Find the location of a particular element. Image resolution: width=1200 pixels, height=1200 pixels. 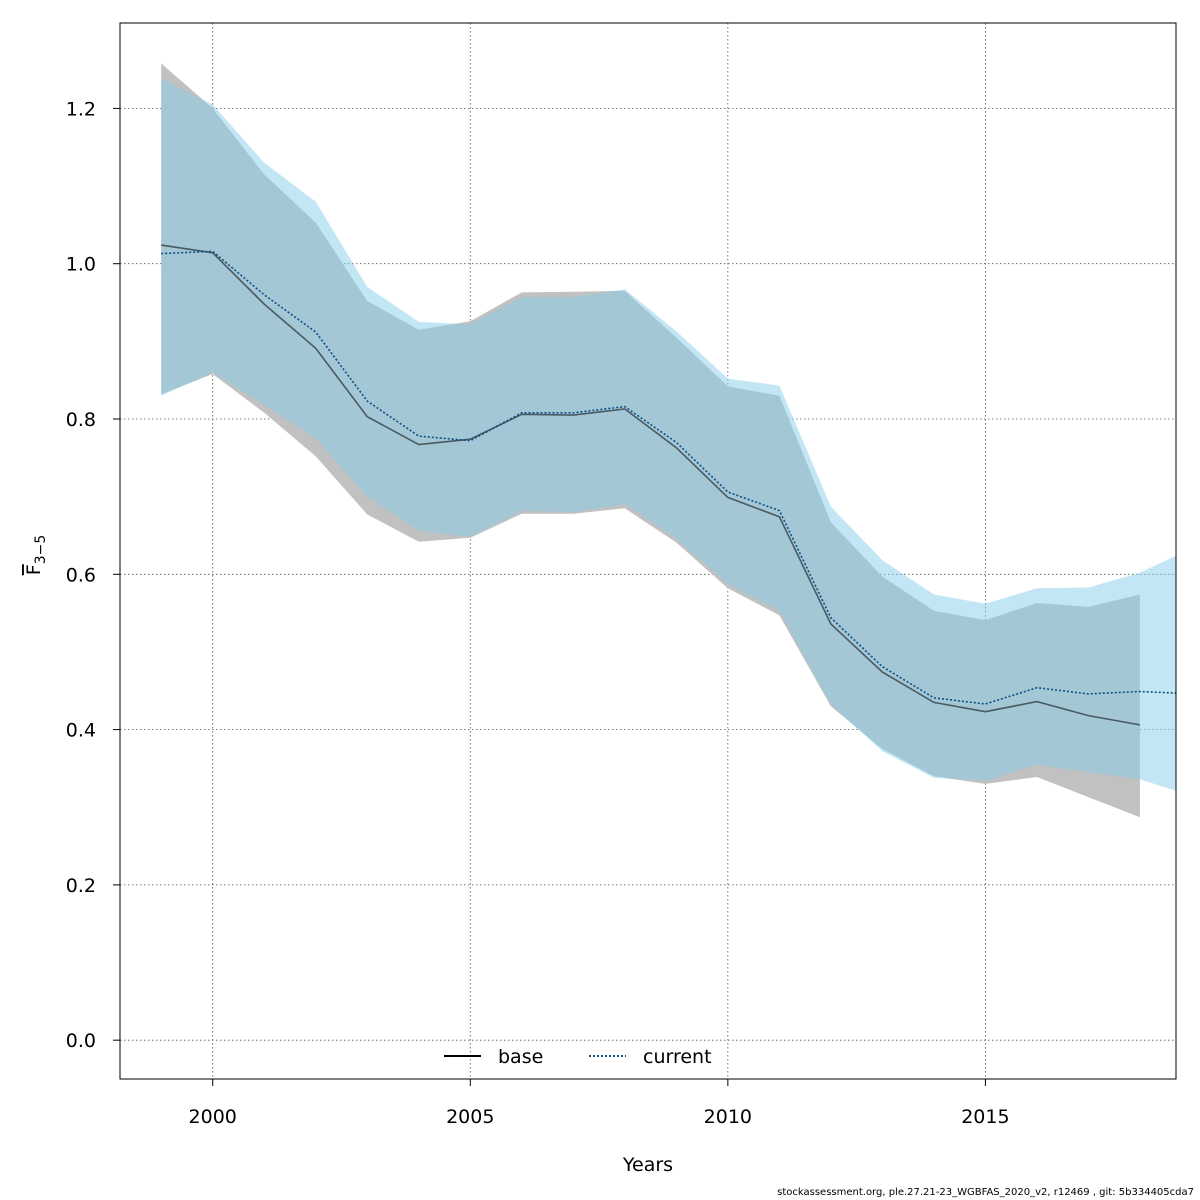

y-tick-label-0.6: 0.6 is located at coordinates (81, 575).